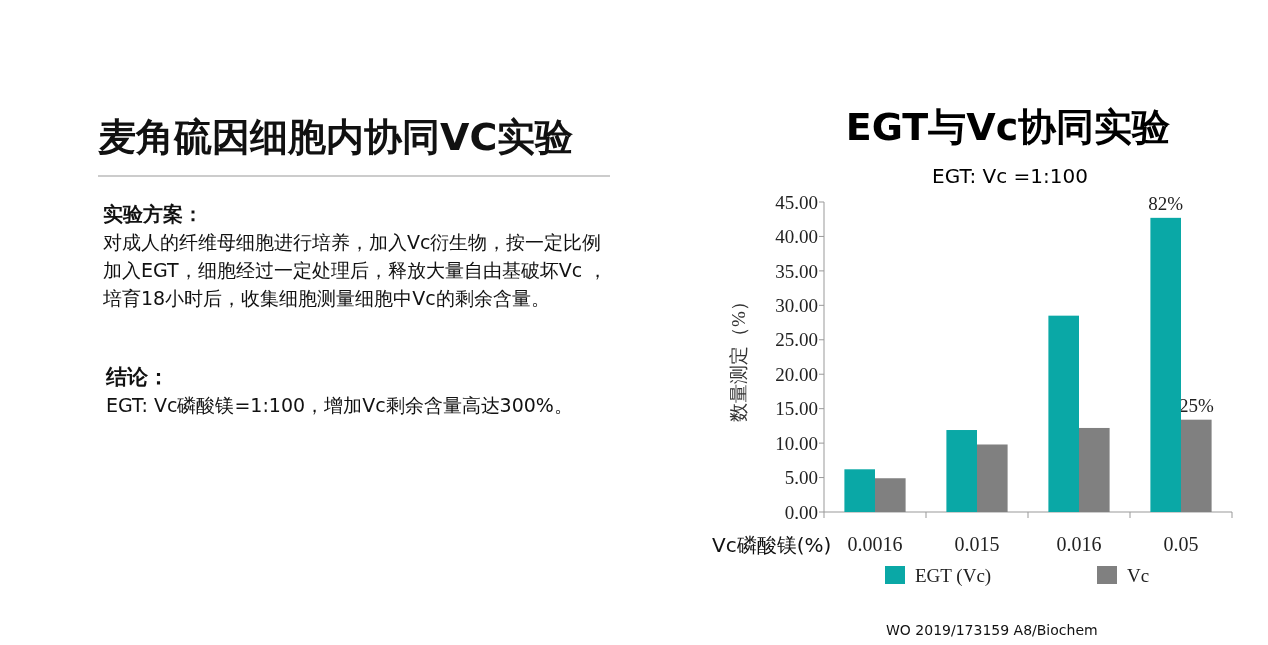  Describe the element at coordinates (1008, 127) in the screenshot. I see `chart-title: EGT与Vc协同实验` at that location.